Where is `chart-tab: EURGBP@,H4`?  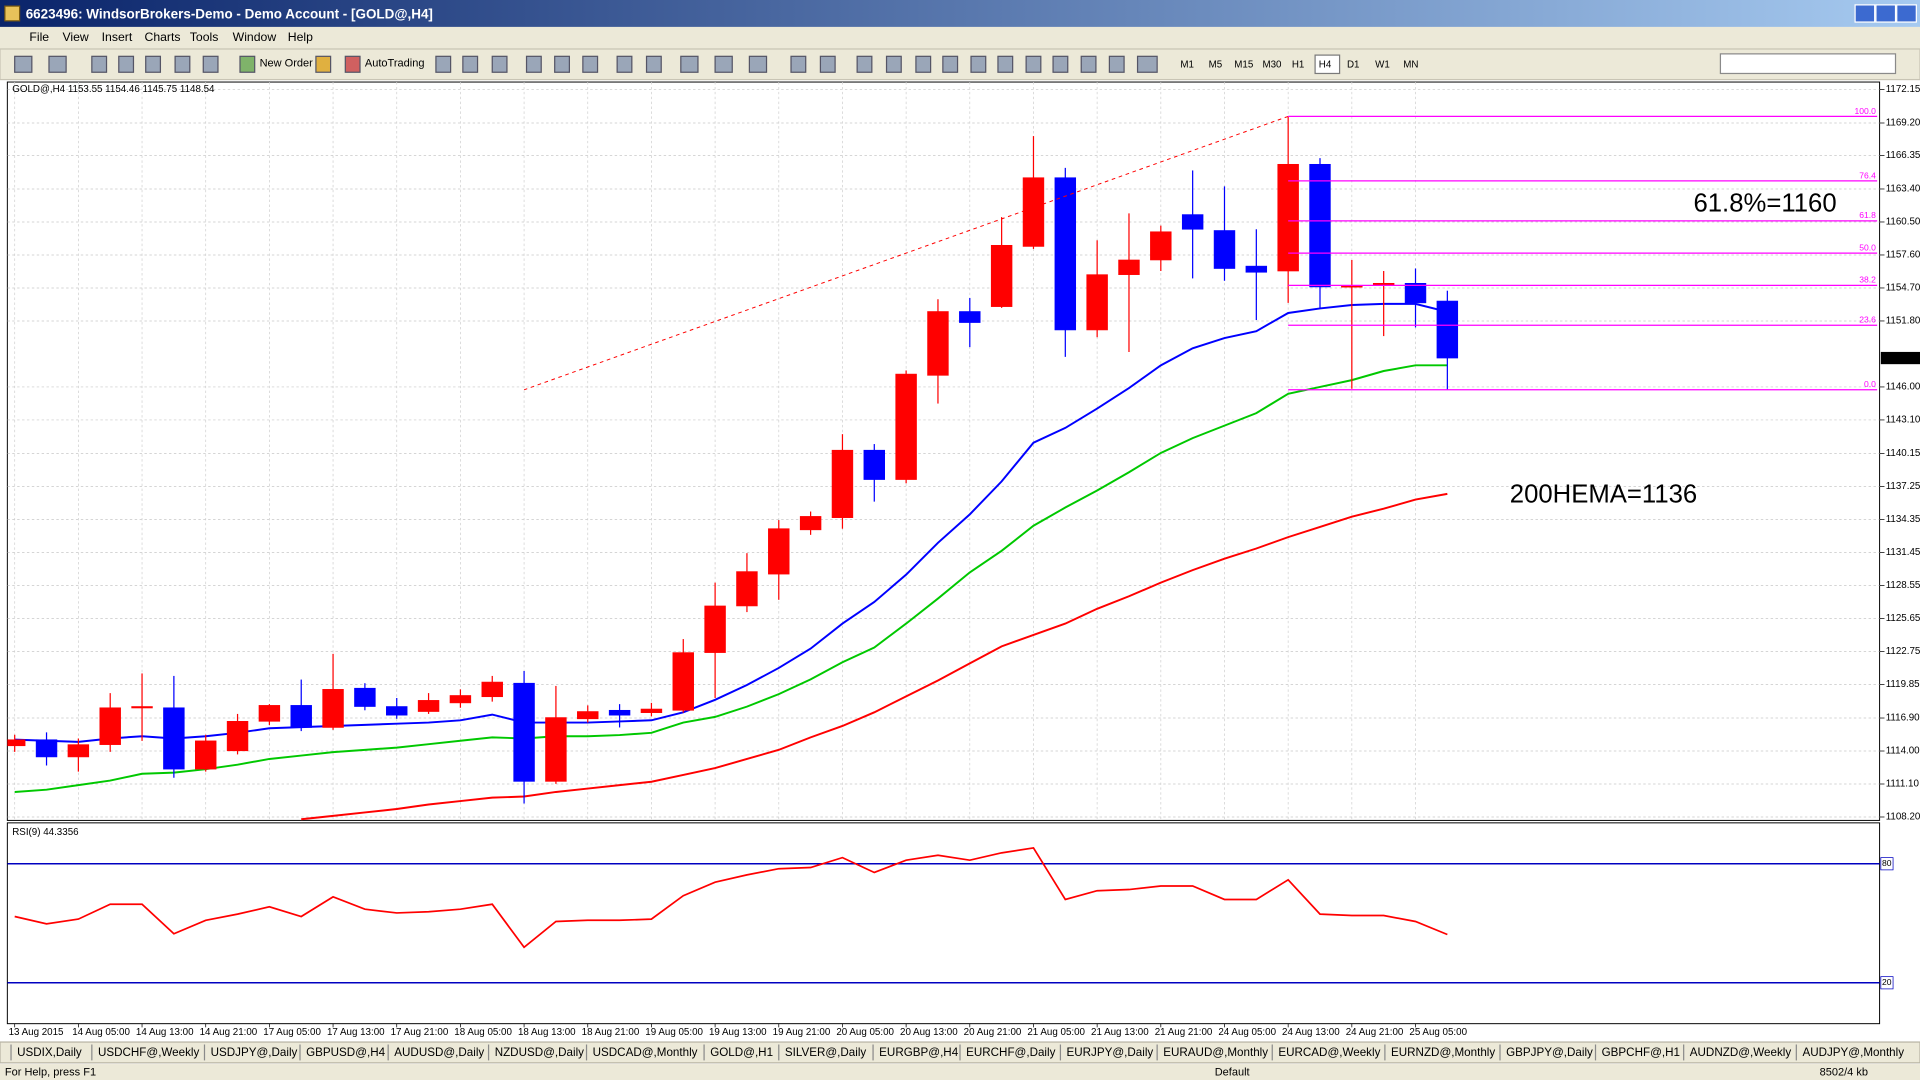
chart-tab: EURGBP@,H4 is located at coordinates (919, 1052).